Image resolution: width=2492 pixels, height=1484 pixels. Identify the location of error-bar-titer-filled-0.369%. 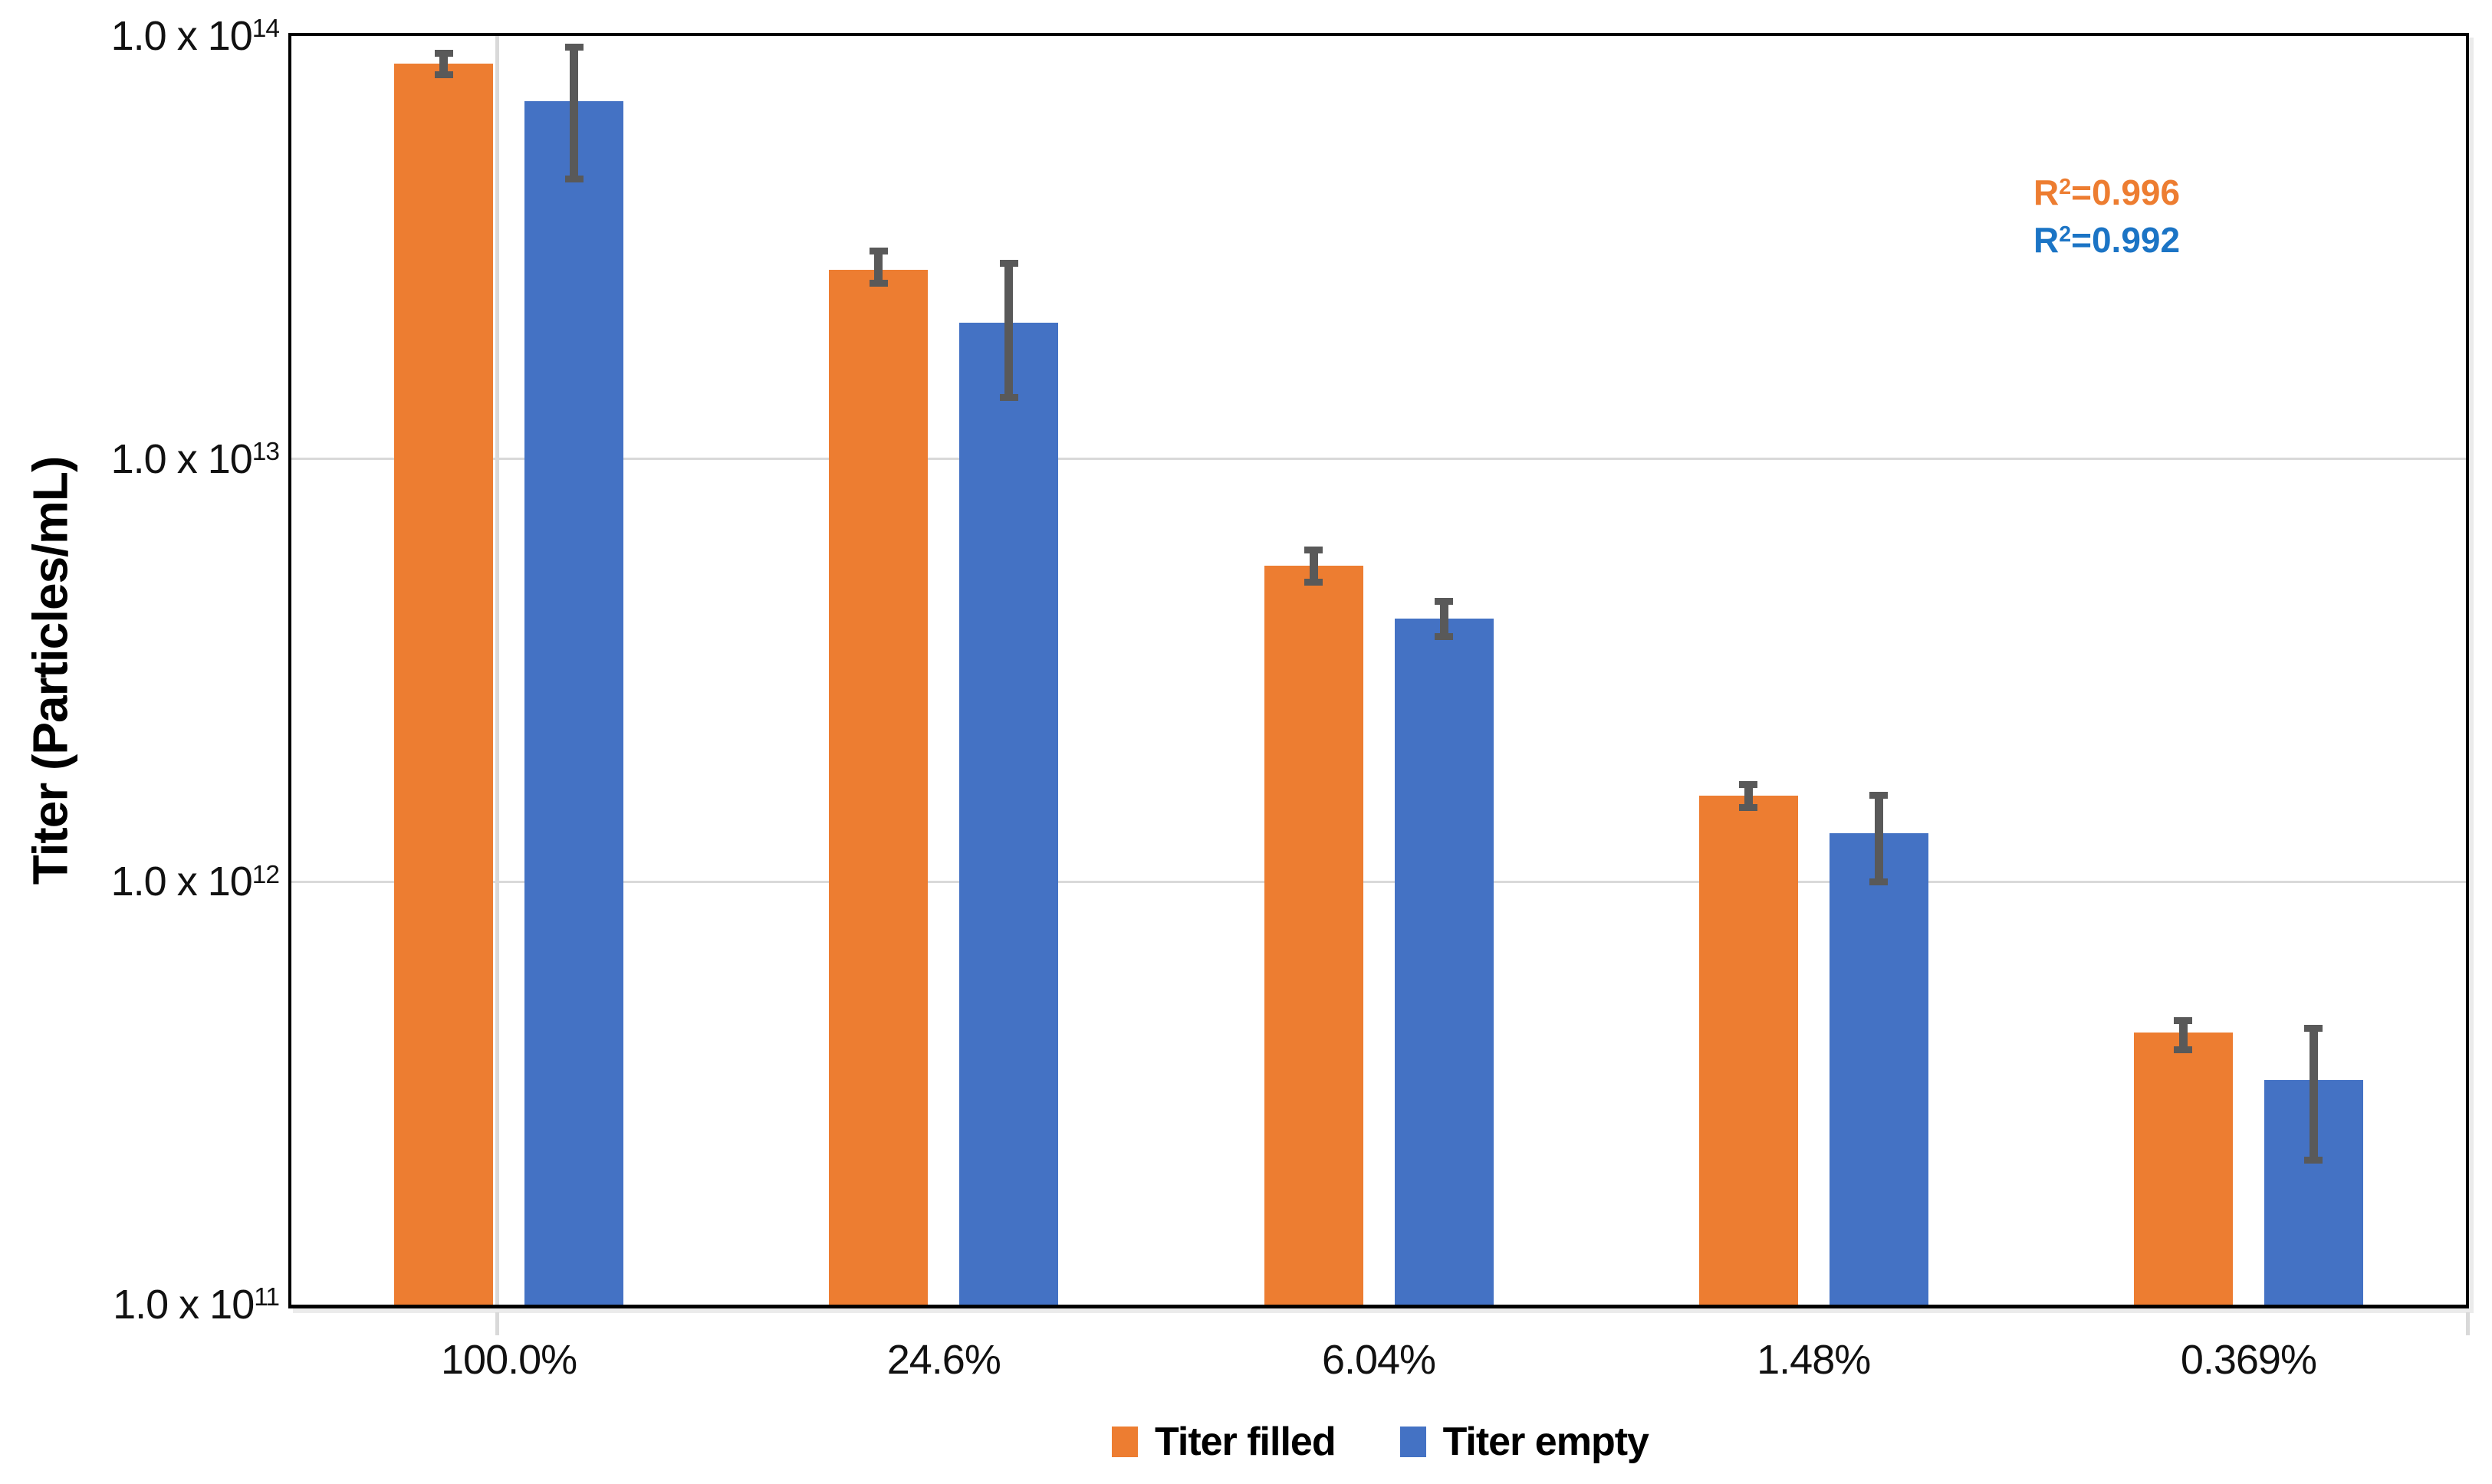
(2183, 1035).